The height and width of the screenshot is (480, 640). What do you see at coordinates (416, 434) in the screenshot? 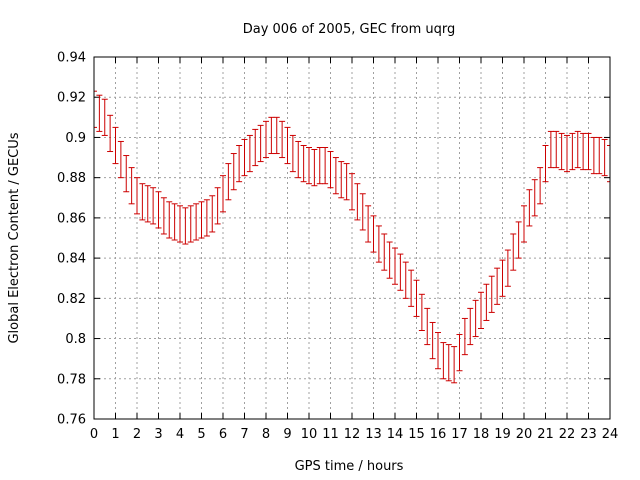
I see `x-tick-label: 15` at bounding box center [416, 434].